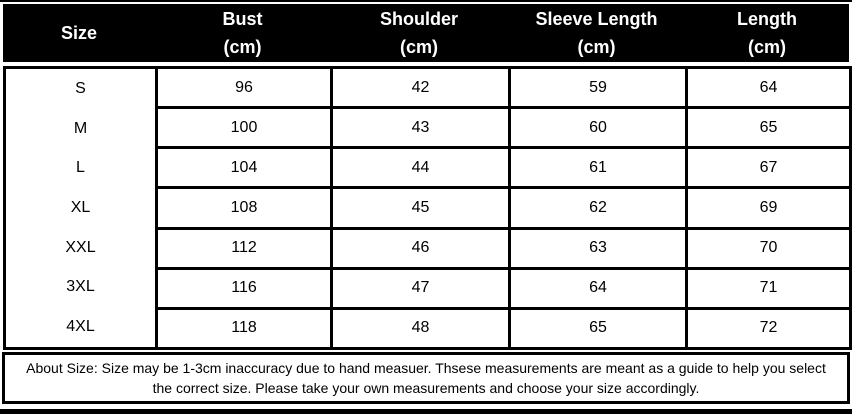 Image resolution: width=852 pixels, height=416 pixels. What do you see at coordinates (420, 288) in the screenshot?
I see `cell-3xl-shoulder: 47` at bounding box center [420, 288].